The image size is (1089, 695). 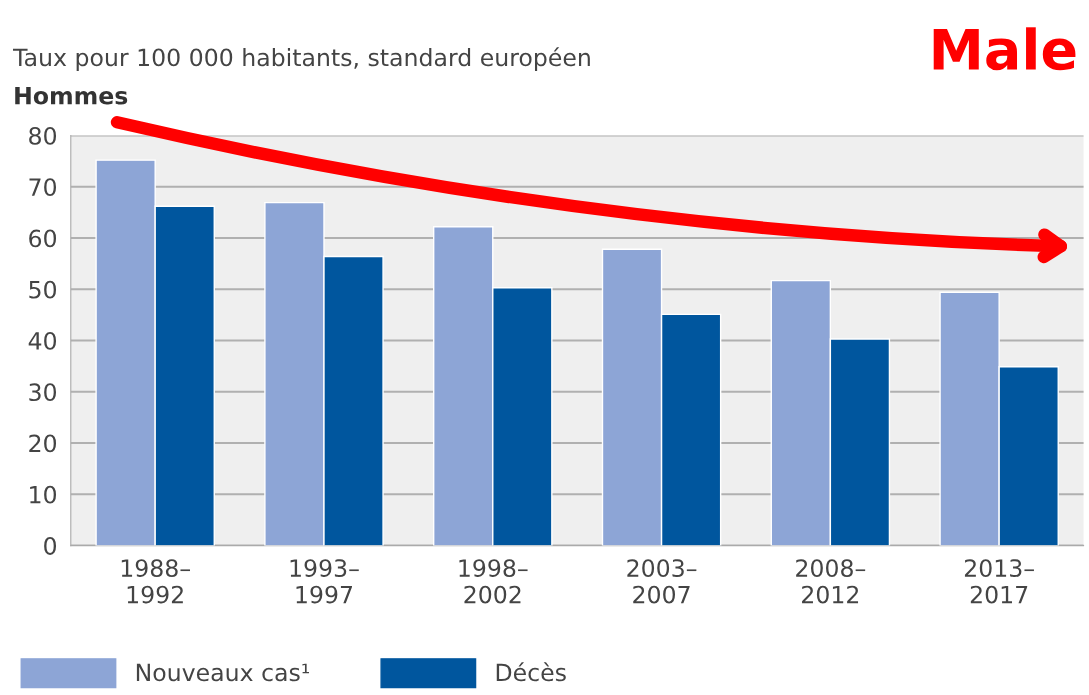 I want to click on y-tick-label: 60, so click(x=43, y=238).